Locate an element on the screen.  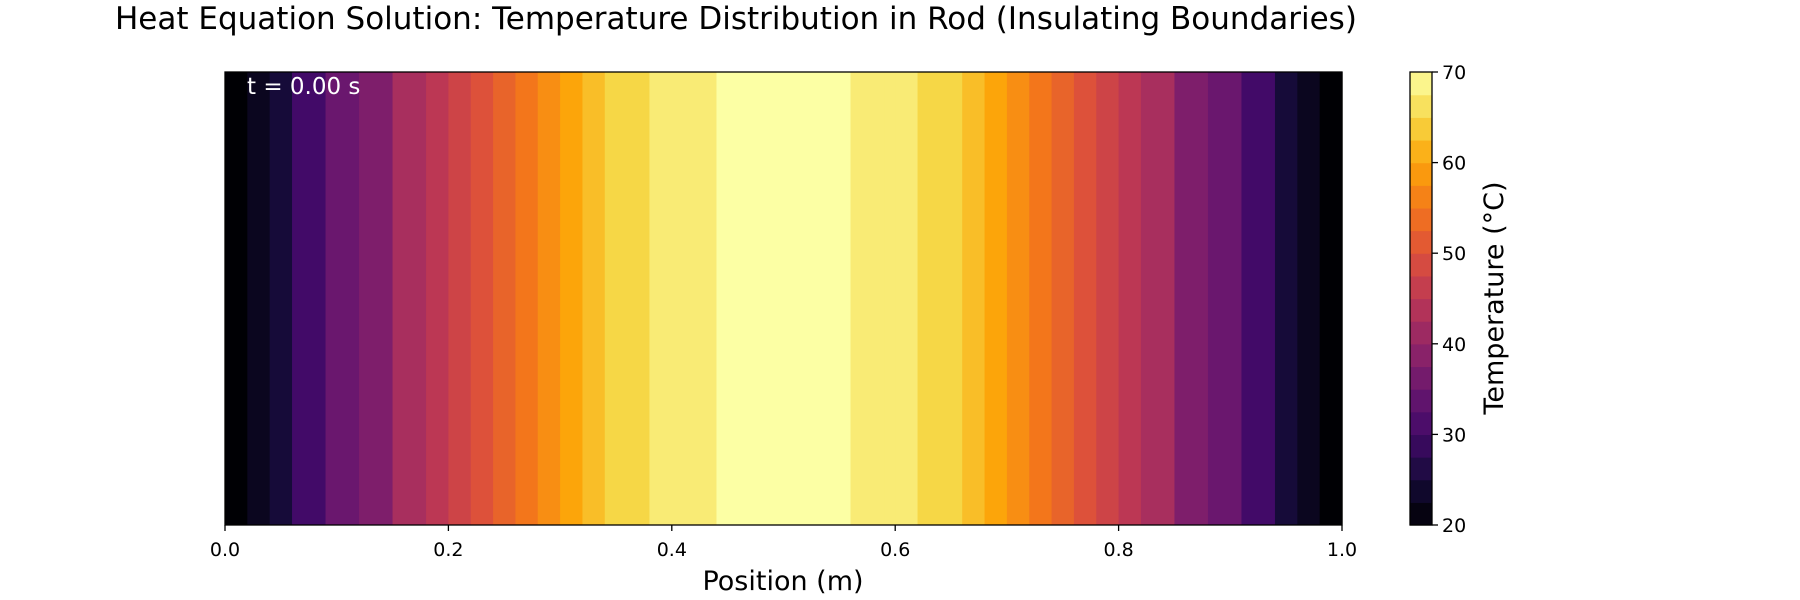
x-axis-label: Position (m) is located at coordinates (782, 581).